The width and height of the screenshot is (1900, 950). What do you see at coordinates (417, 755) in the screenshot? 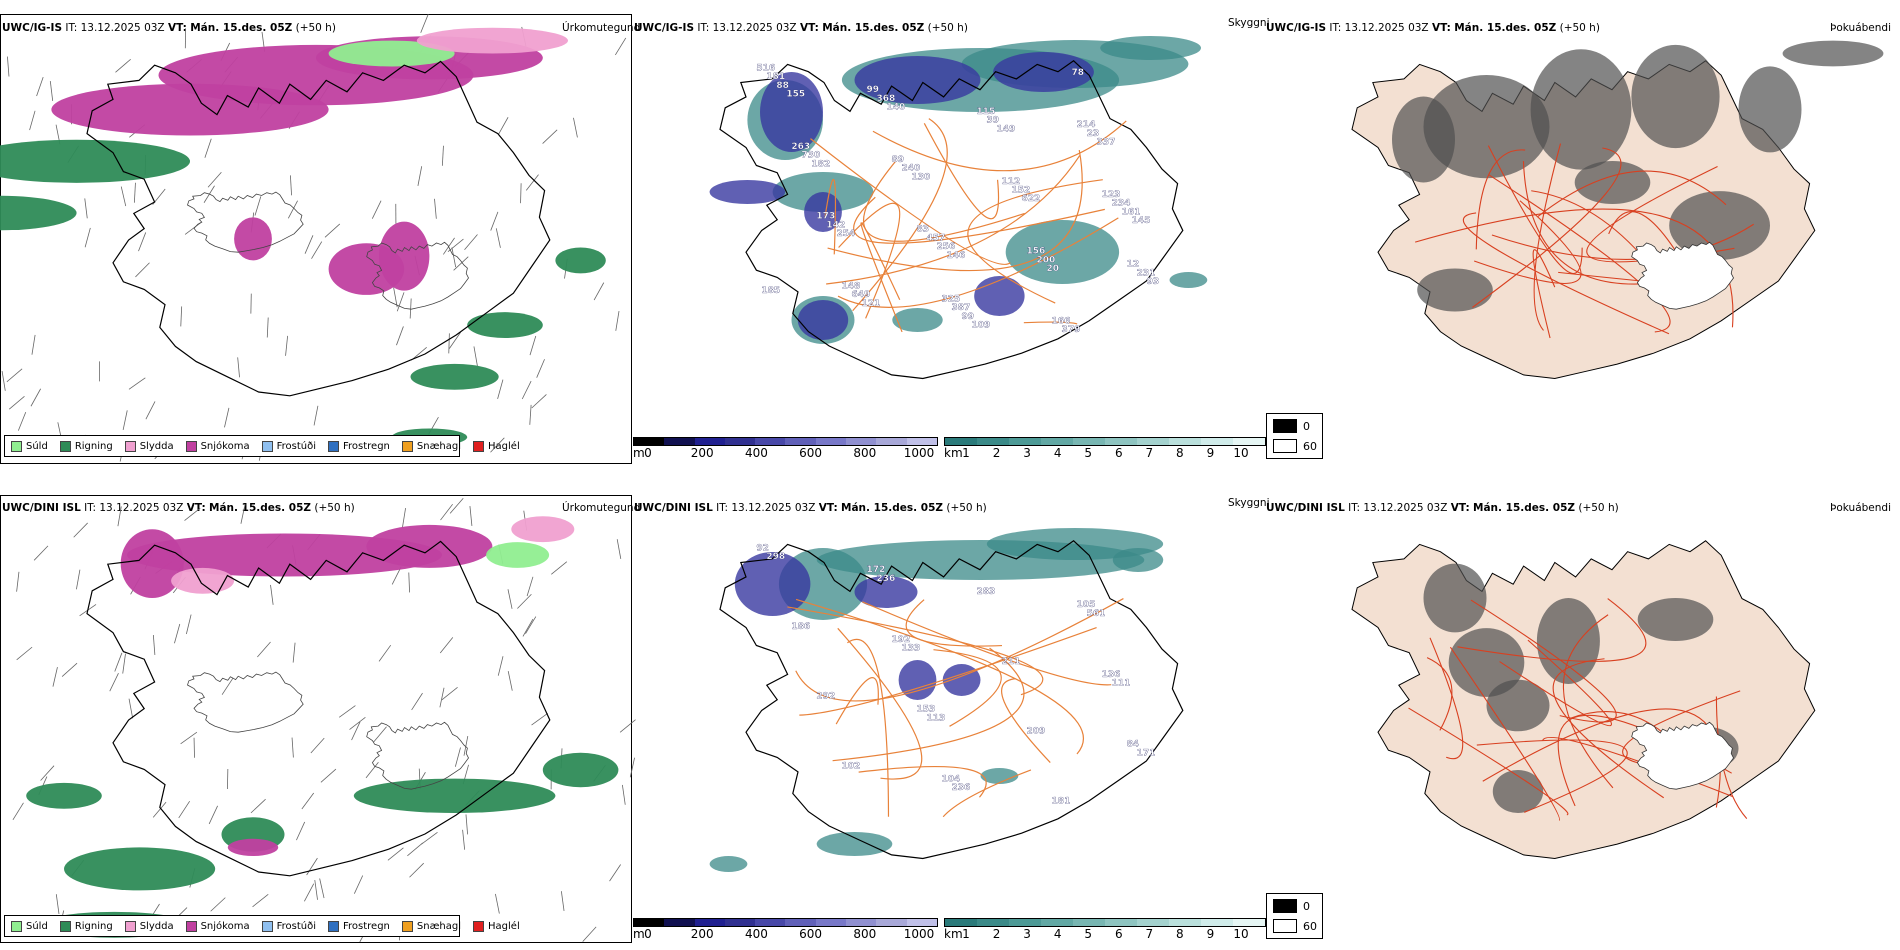
I see `glacier-outline` at bounding box center [417, 755].